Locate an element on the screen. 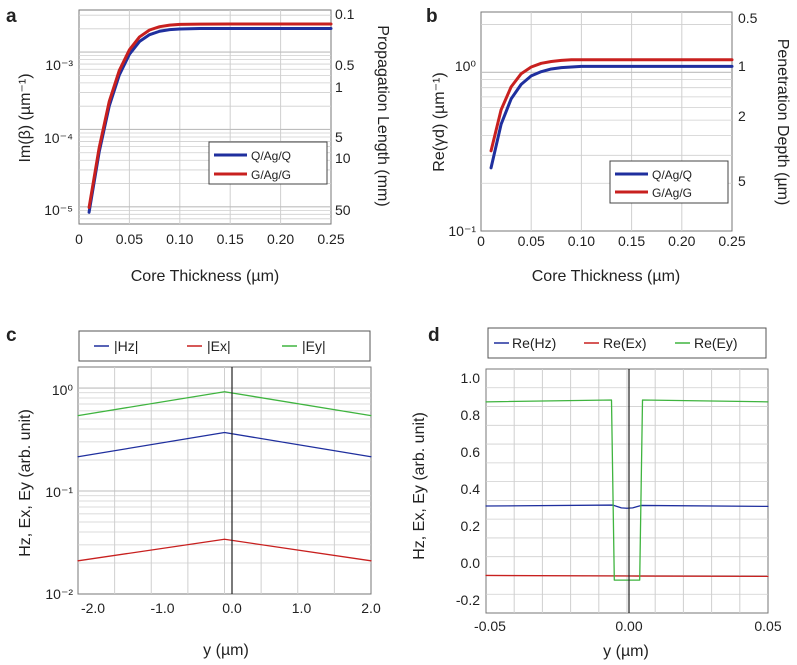  panel-c-series-ey-line is located at coordinates (224, 404).